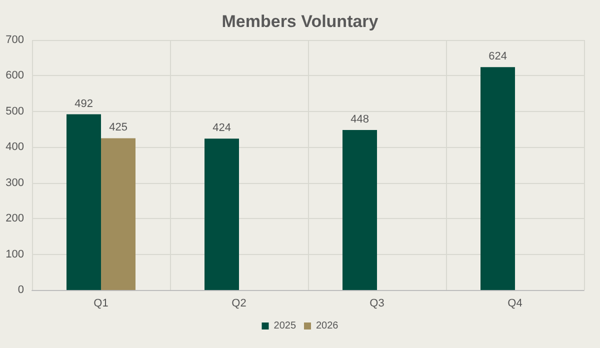 The width and height of the screenshot is (600, 348). What do you see at coordinates (15, 218) in the screenshot?
I see `y-tick-label: 200` at bounding box center [15, 218].